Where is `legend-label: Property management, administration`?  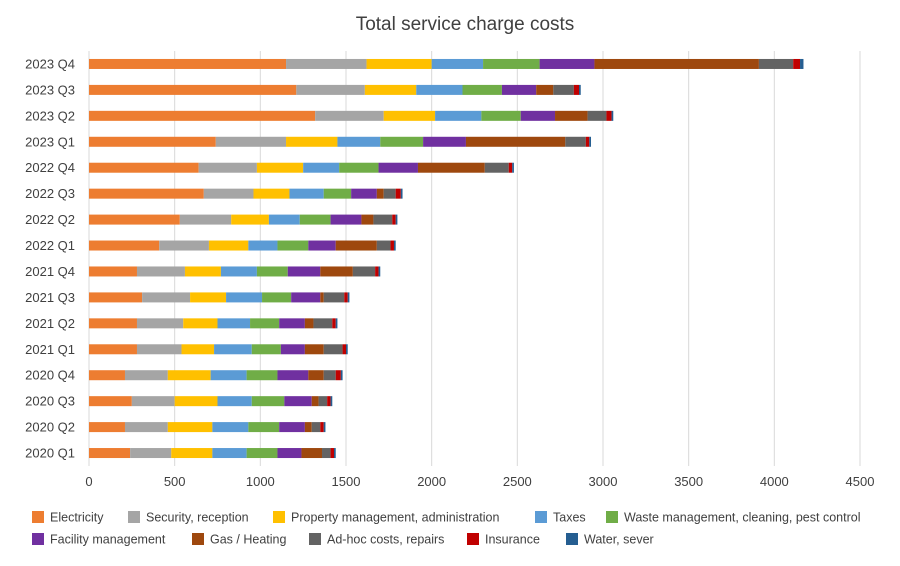
legend-label: Property management, administration is located at coordinates (395, 518).